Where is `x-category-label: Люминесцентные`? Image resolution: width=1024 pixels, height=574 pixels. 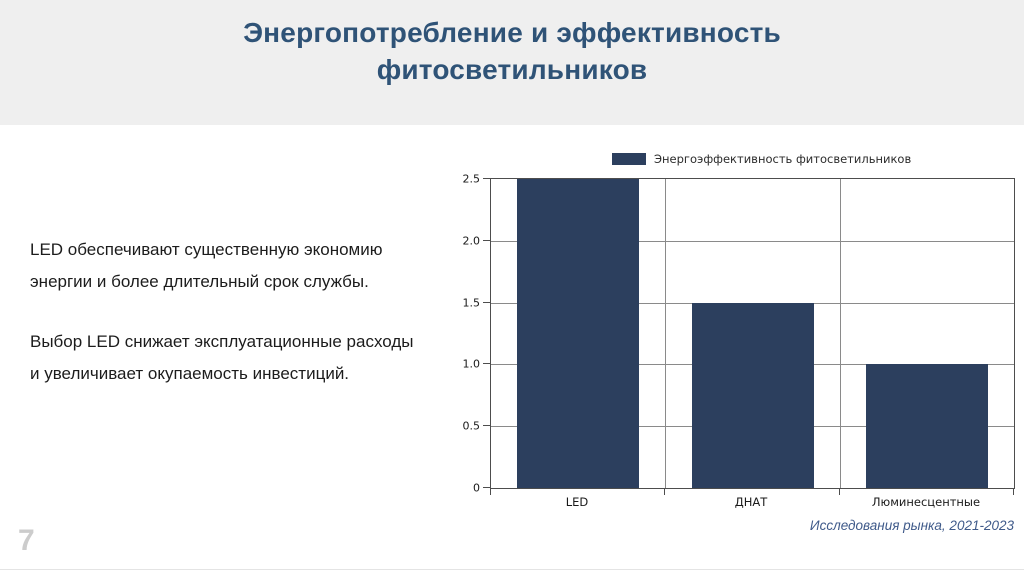
x-category-label: Люминесцентные is located at coordinates (926, 502).